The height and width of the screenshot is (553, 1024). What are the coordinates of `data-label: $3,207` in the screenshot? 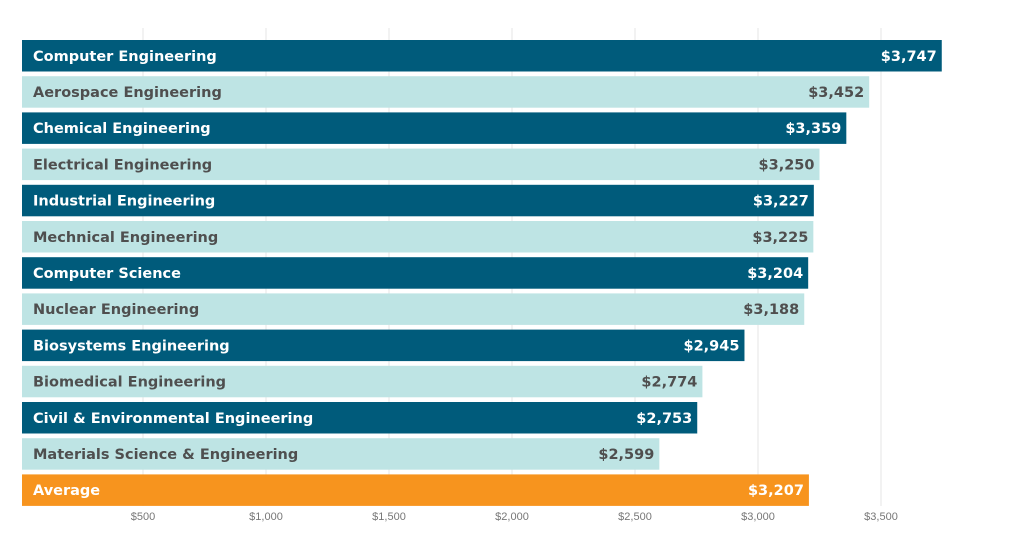 It's located at (776, 491).